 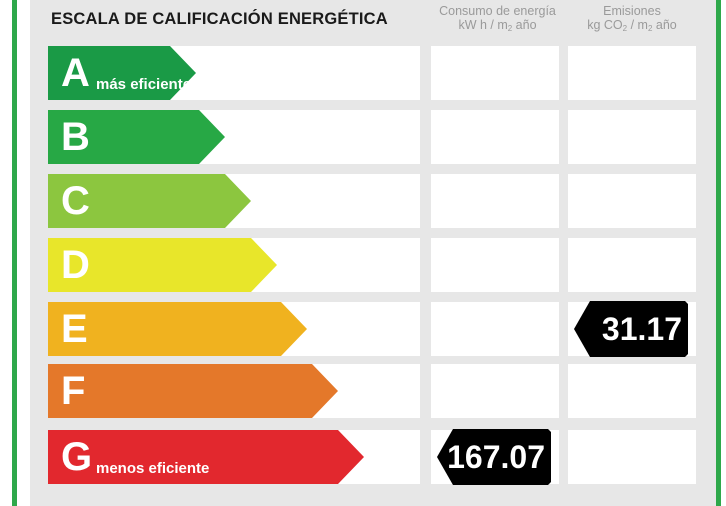 What do you see at coordinates (144, 84) in the screenshot?
I see `rating-caption-a: más eficiente` at bounding box center [144, 84].